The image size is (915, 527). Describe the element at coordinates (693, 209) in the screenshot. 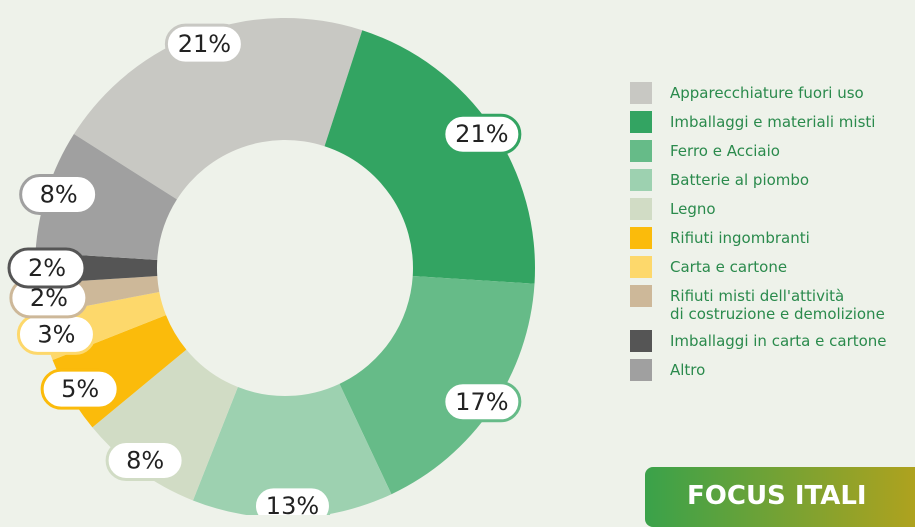

I see `legend-label: Legno` at that location.